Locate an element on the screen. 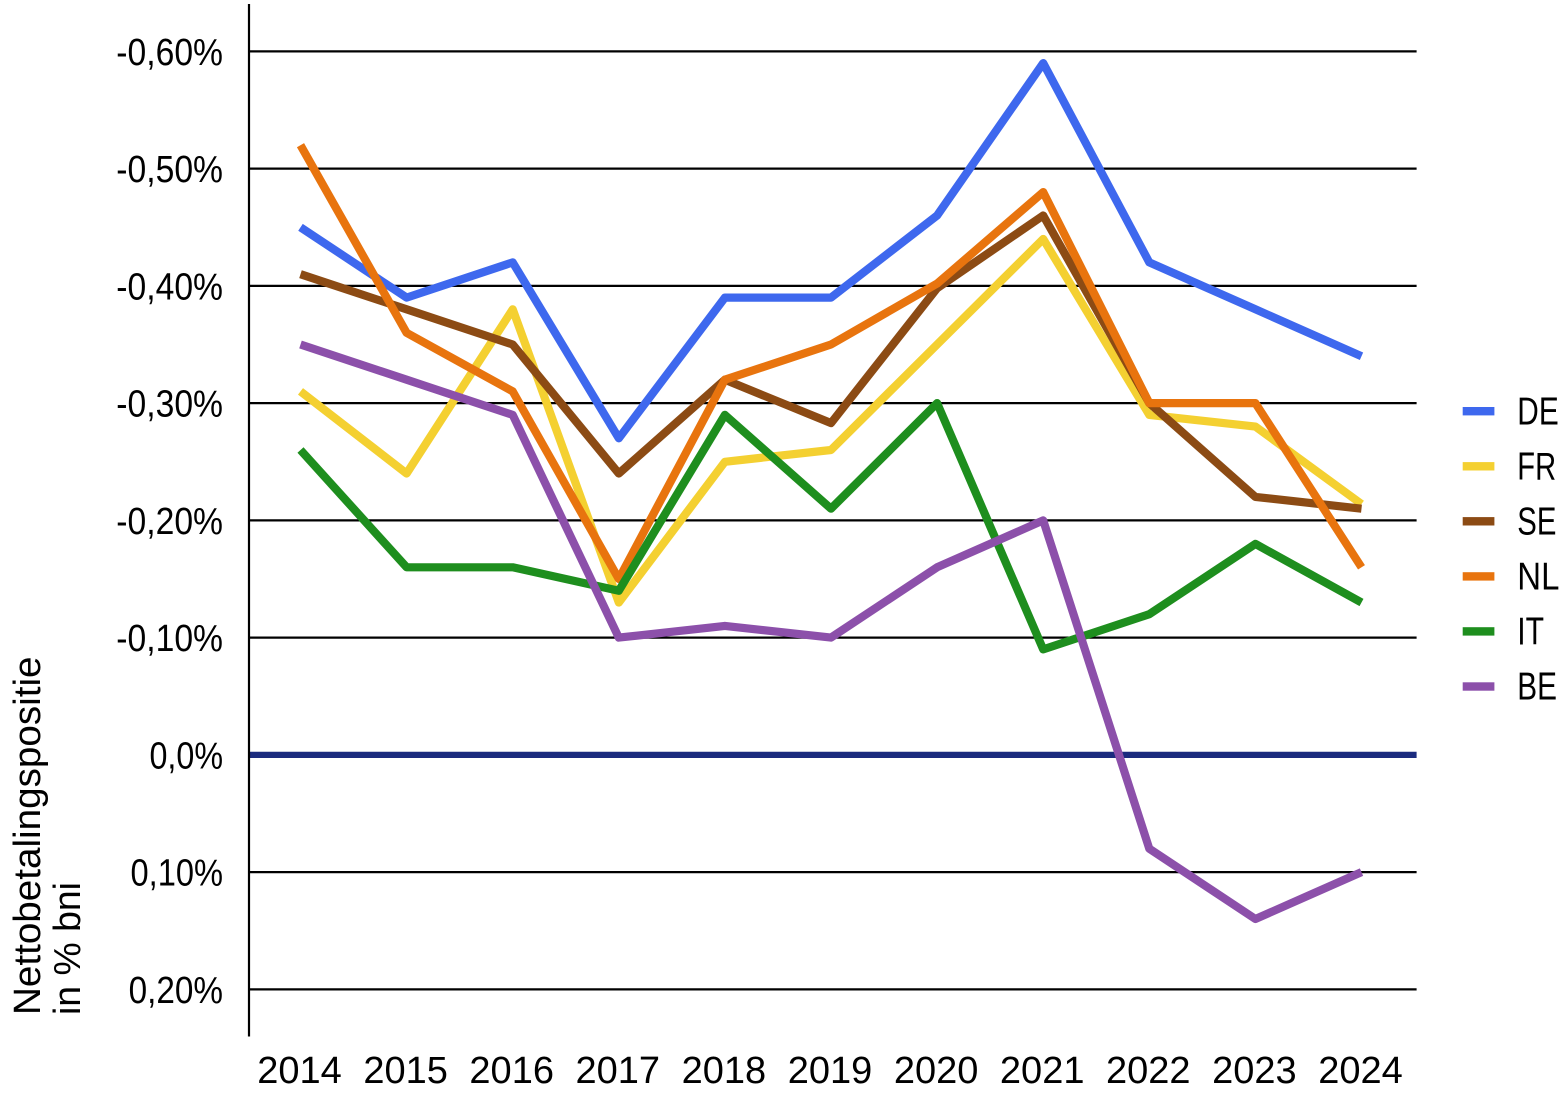  svg-text: 2014 is located at coordinates (299, 1071).